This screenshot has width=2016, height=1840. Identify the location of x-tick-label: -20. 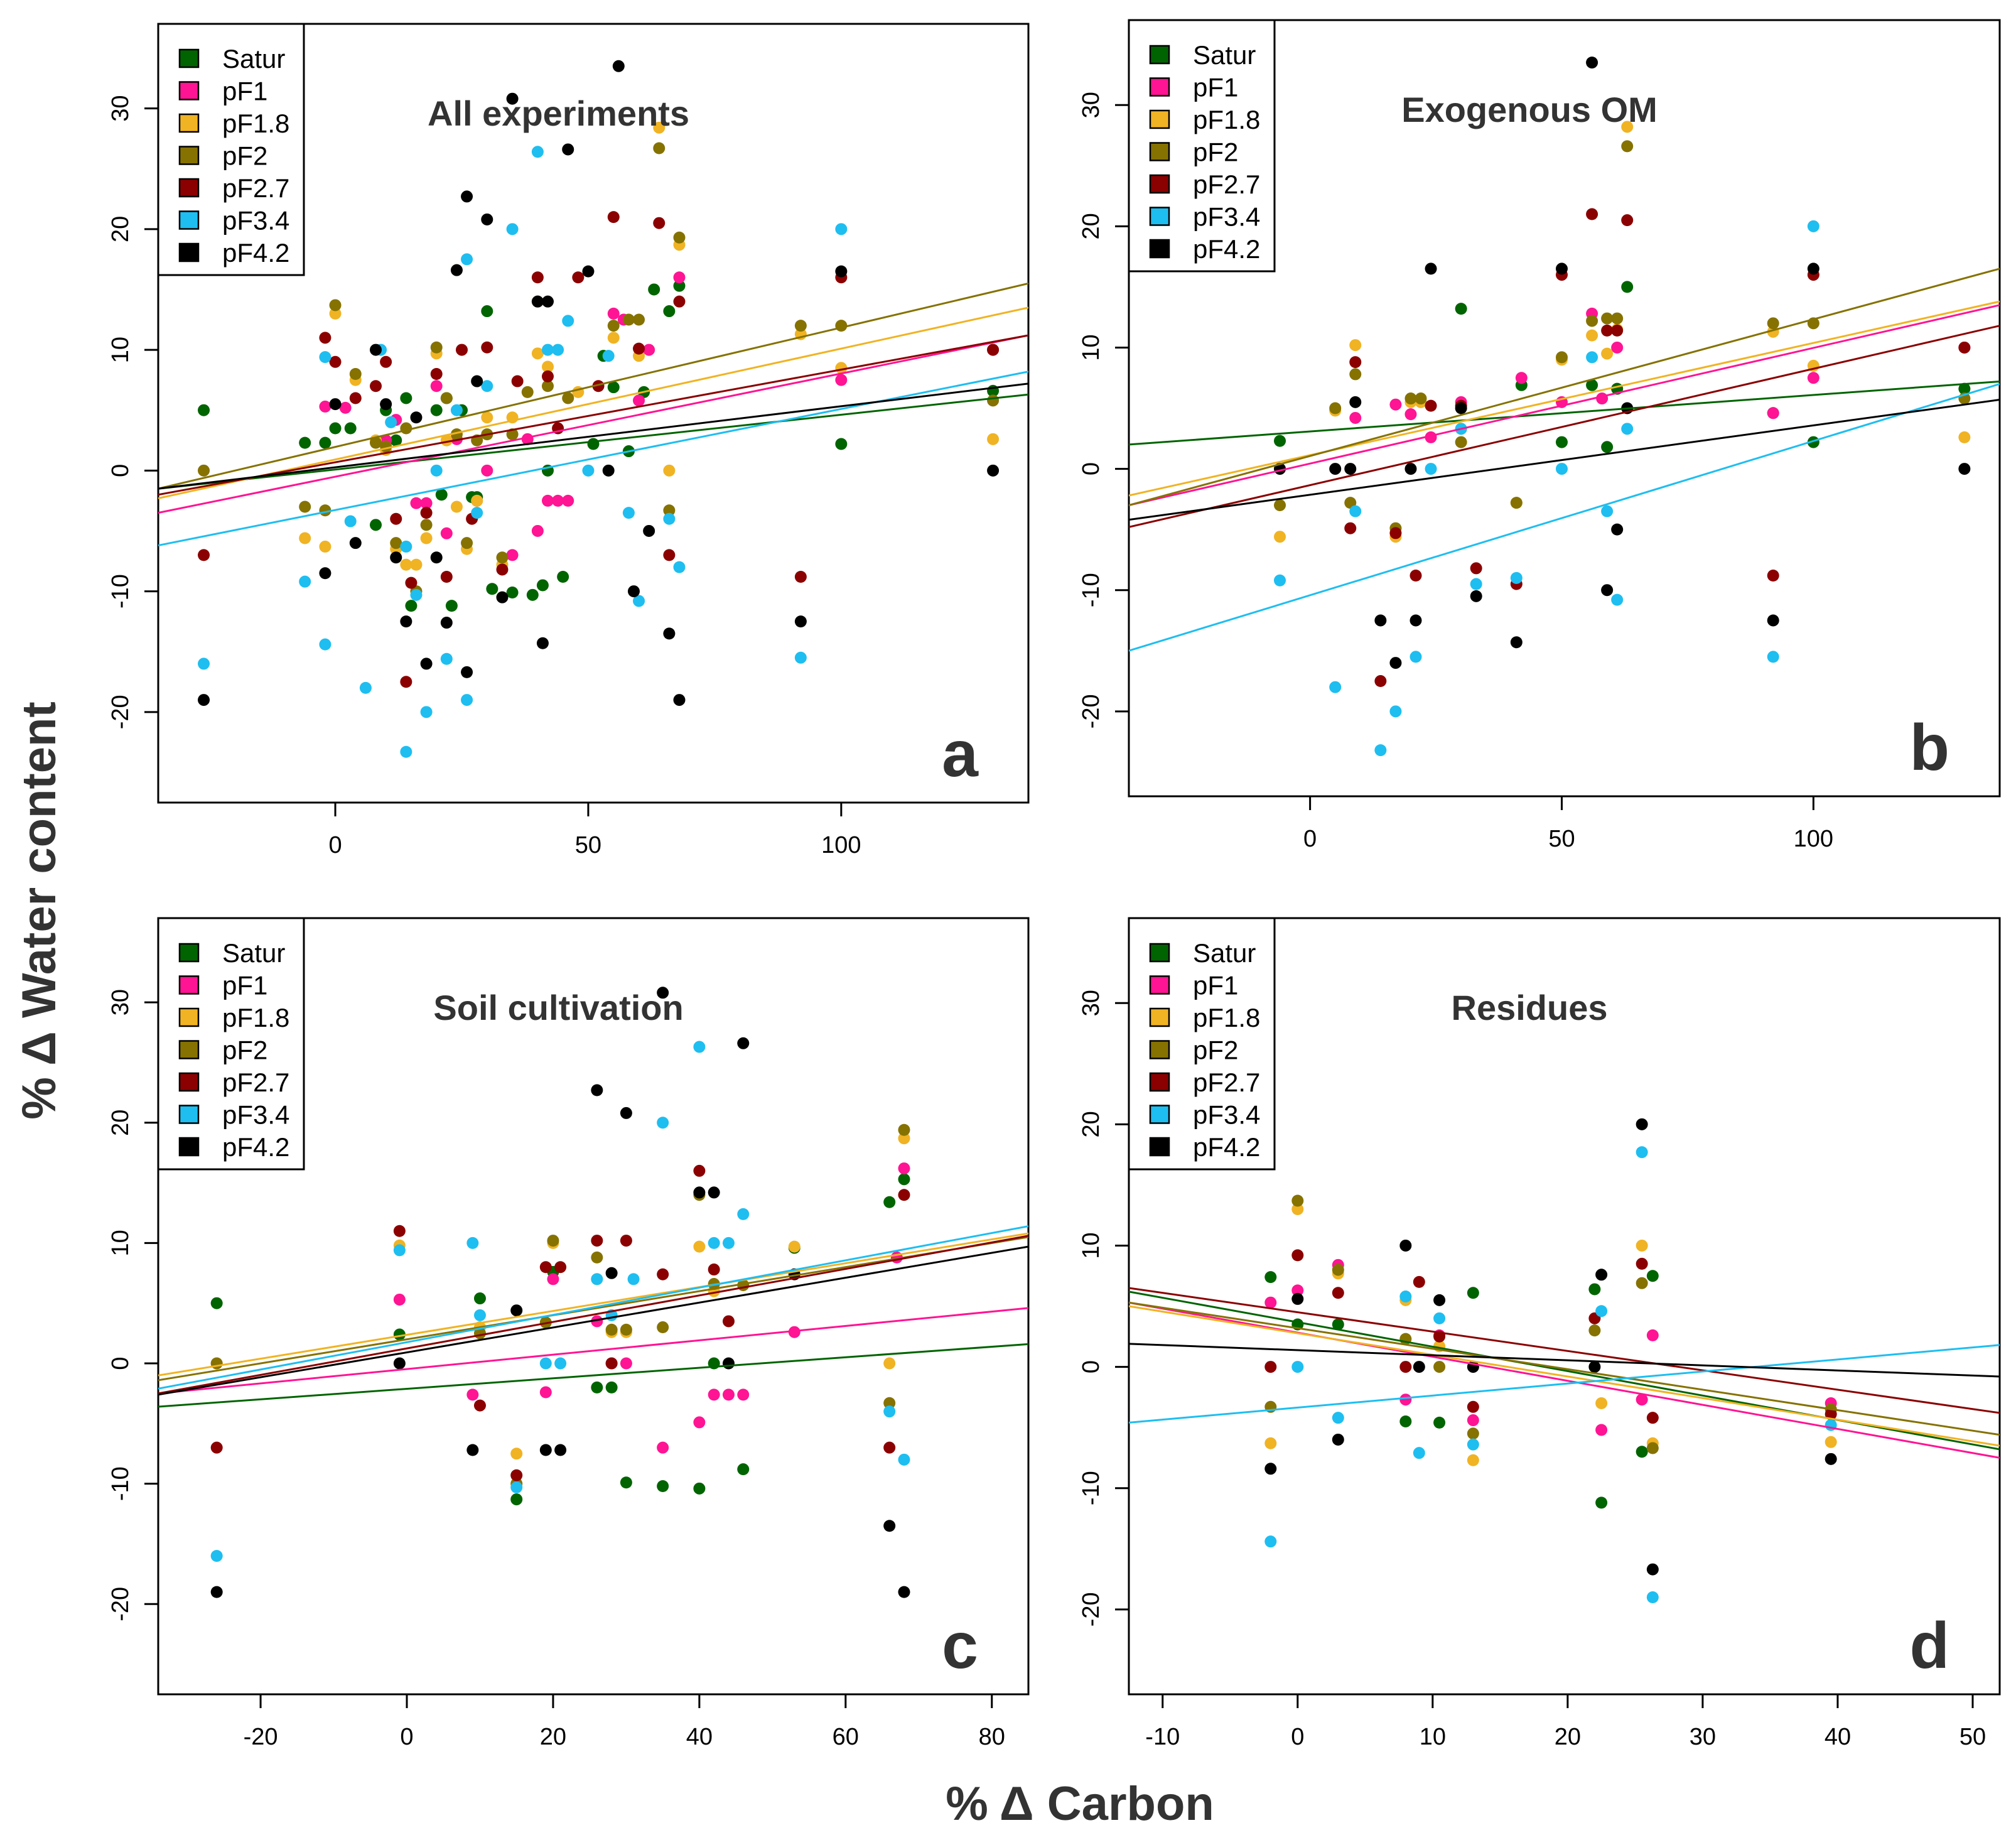
(261, 1737).